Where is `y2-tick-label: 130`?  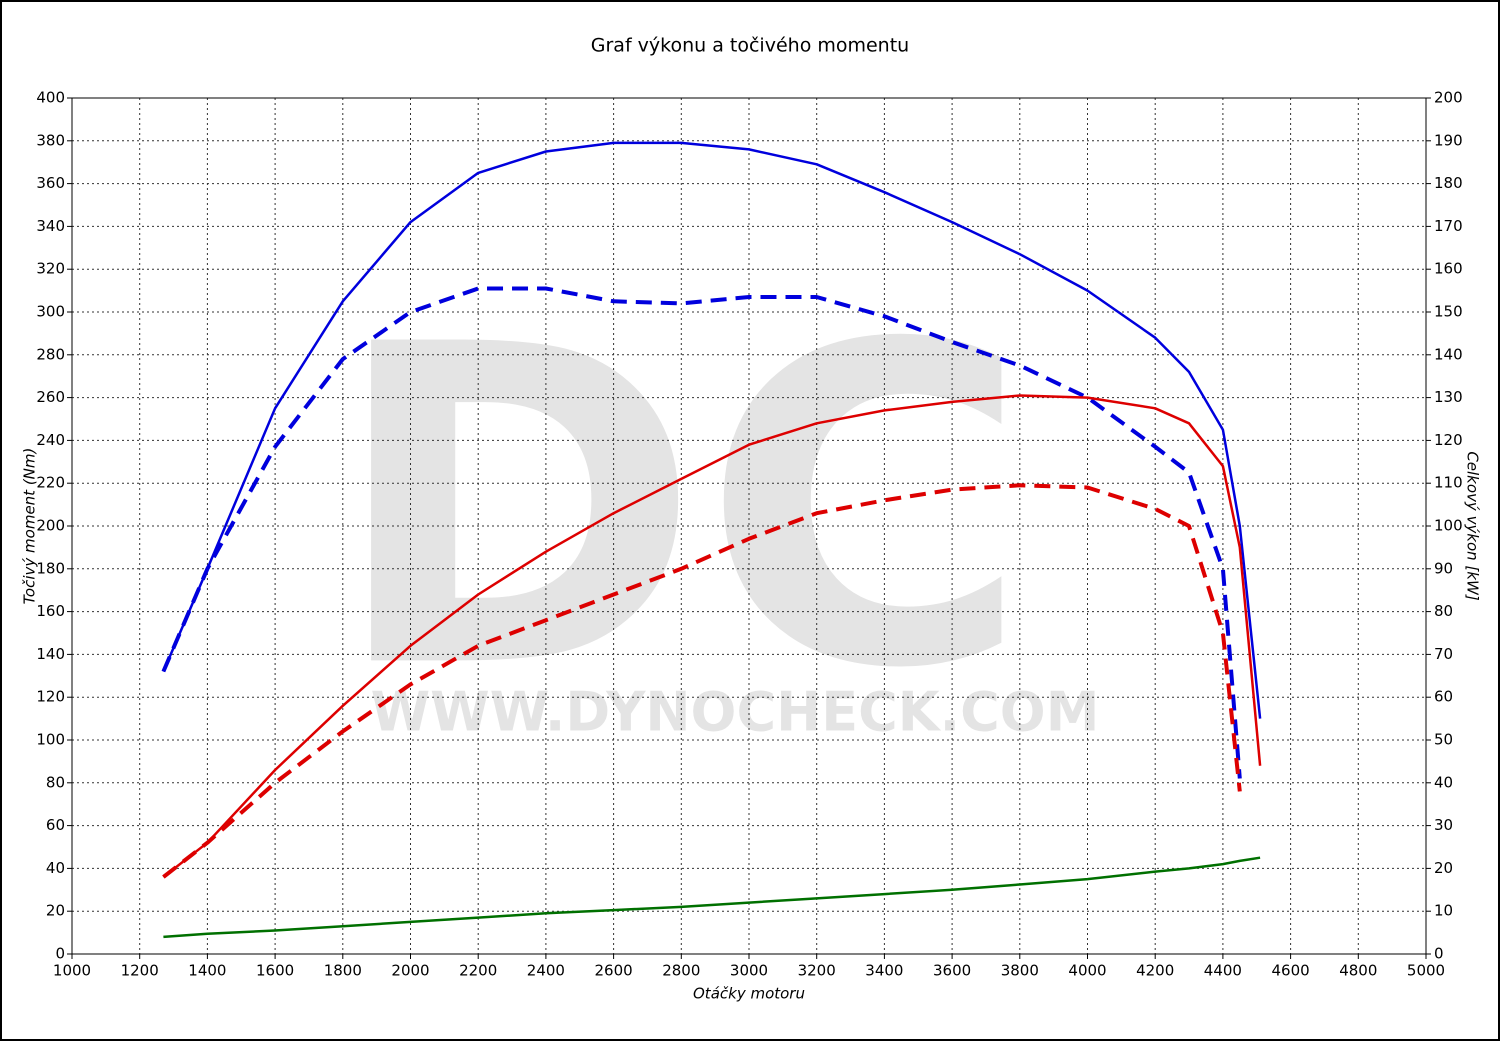 y2-tick-label: 130 is located at coordinates (1448, 397).